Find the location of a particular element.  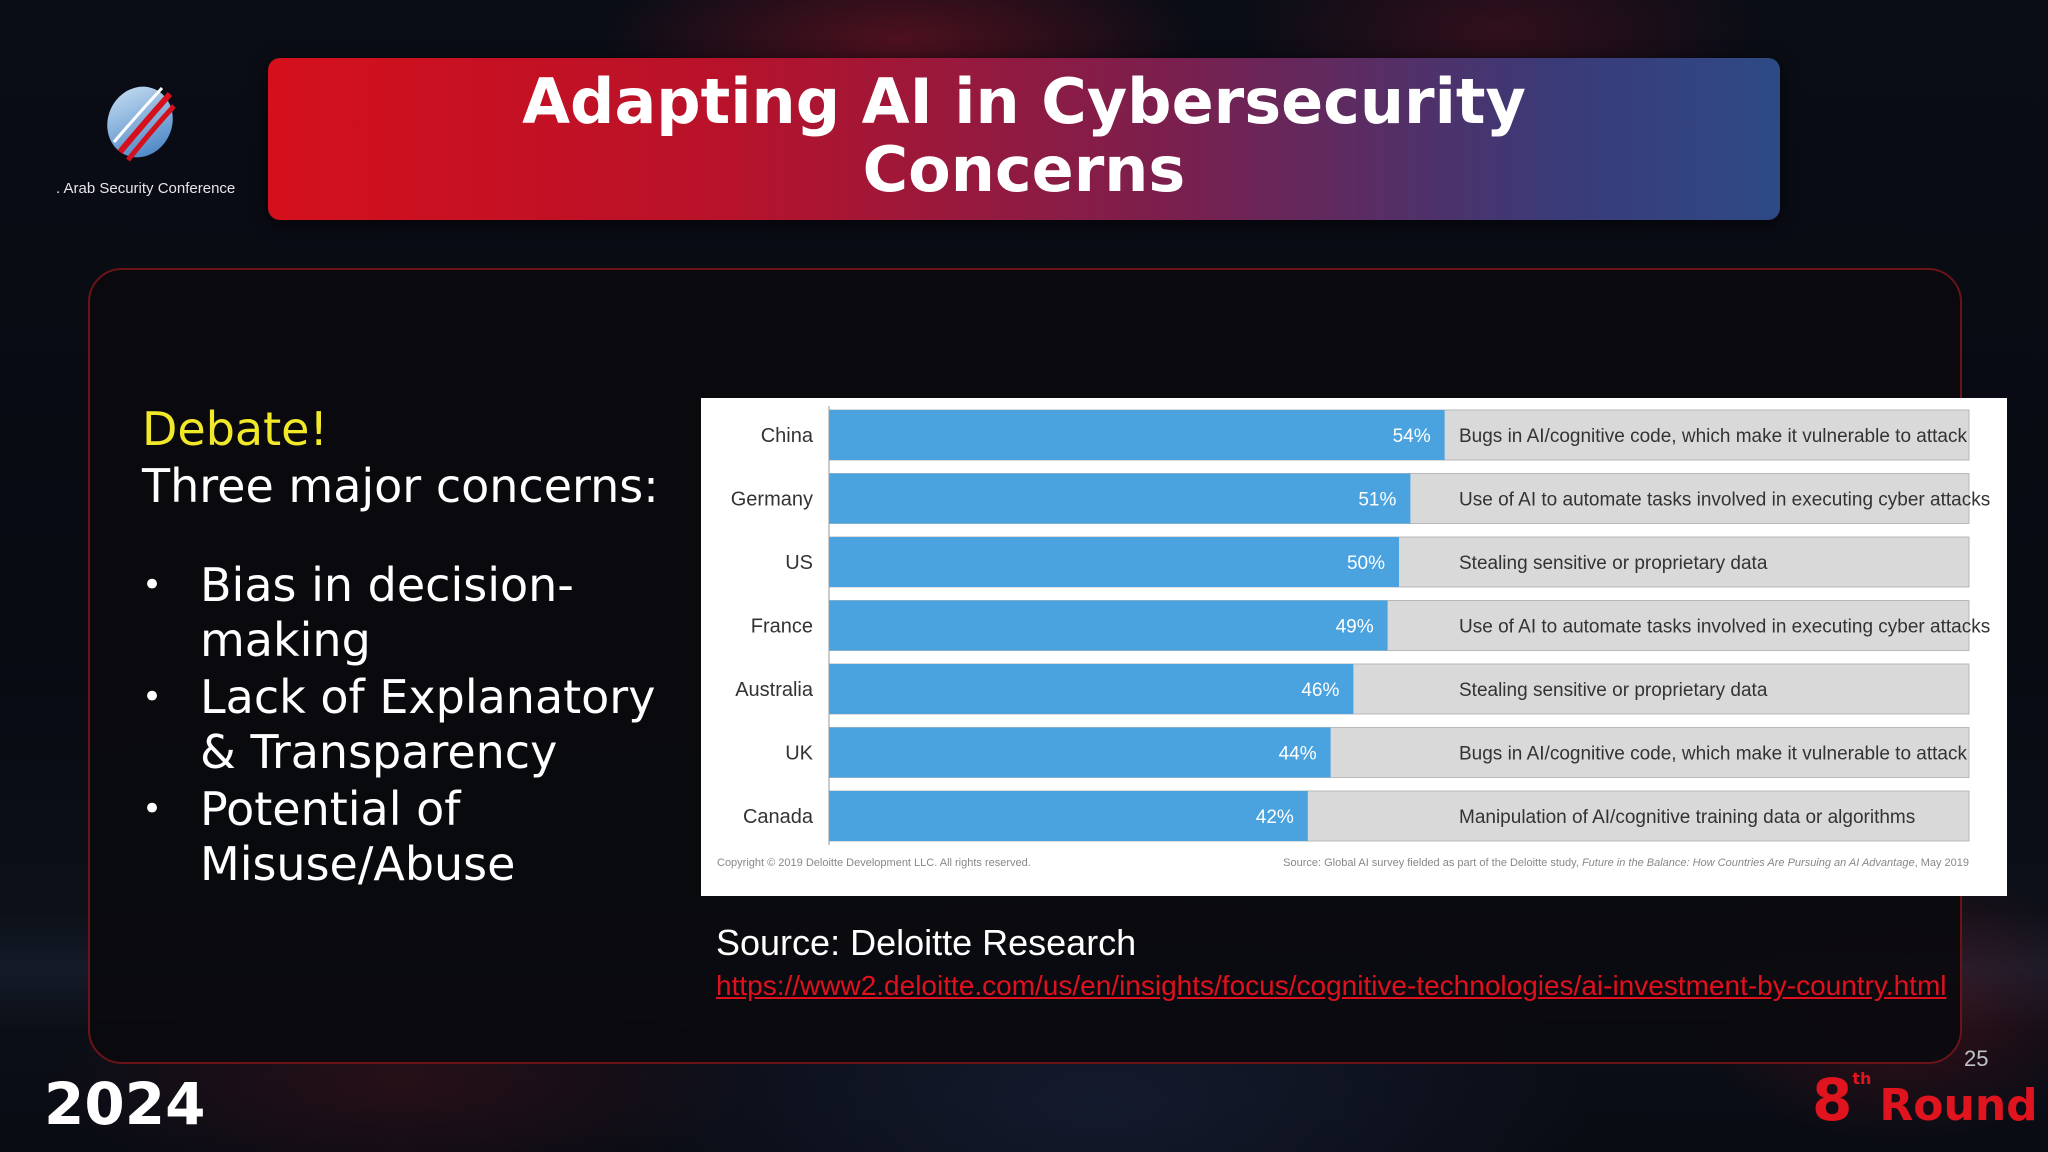

data-label: 49% is located at coordinates (1355, 627).